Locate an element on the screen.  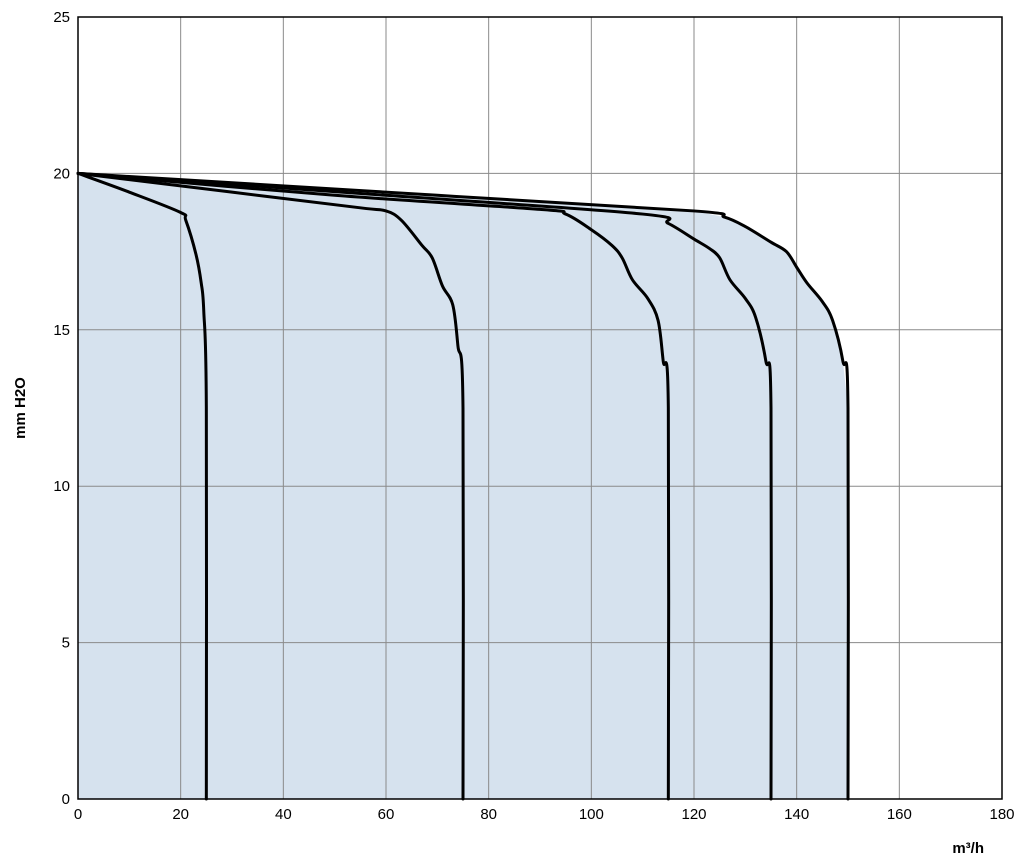
x-tick-label: 0 is located at coordinates (78, 814).